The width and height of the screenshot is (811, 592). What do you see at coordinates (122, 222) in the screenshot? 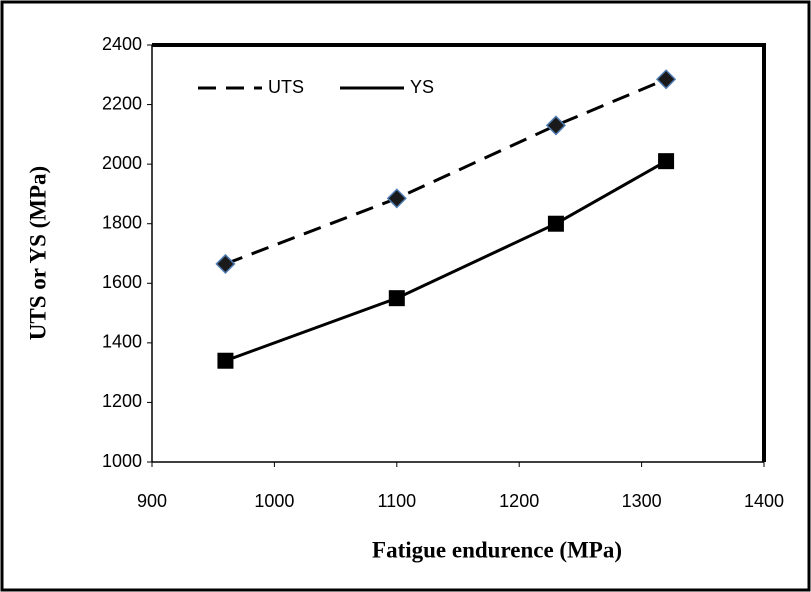
I see `y-tick-label: 1800` at bounding box center [122, 222].